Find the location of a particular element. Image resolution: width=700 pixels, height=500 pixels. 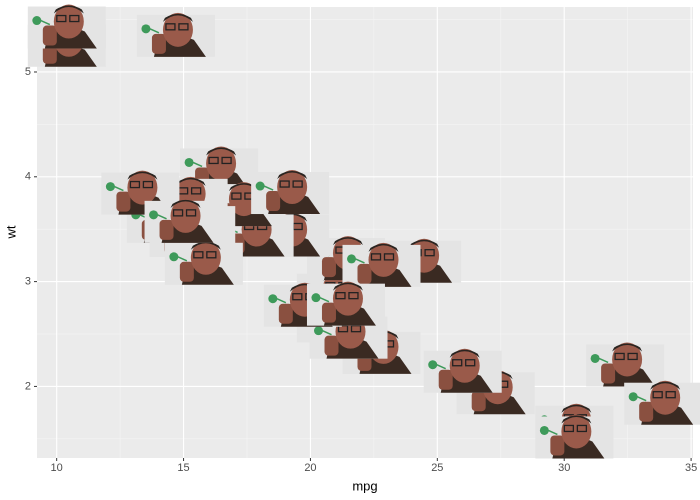

x-tick-label: 25 is located at coordinates (437, 468).